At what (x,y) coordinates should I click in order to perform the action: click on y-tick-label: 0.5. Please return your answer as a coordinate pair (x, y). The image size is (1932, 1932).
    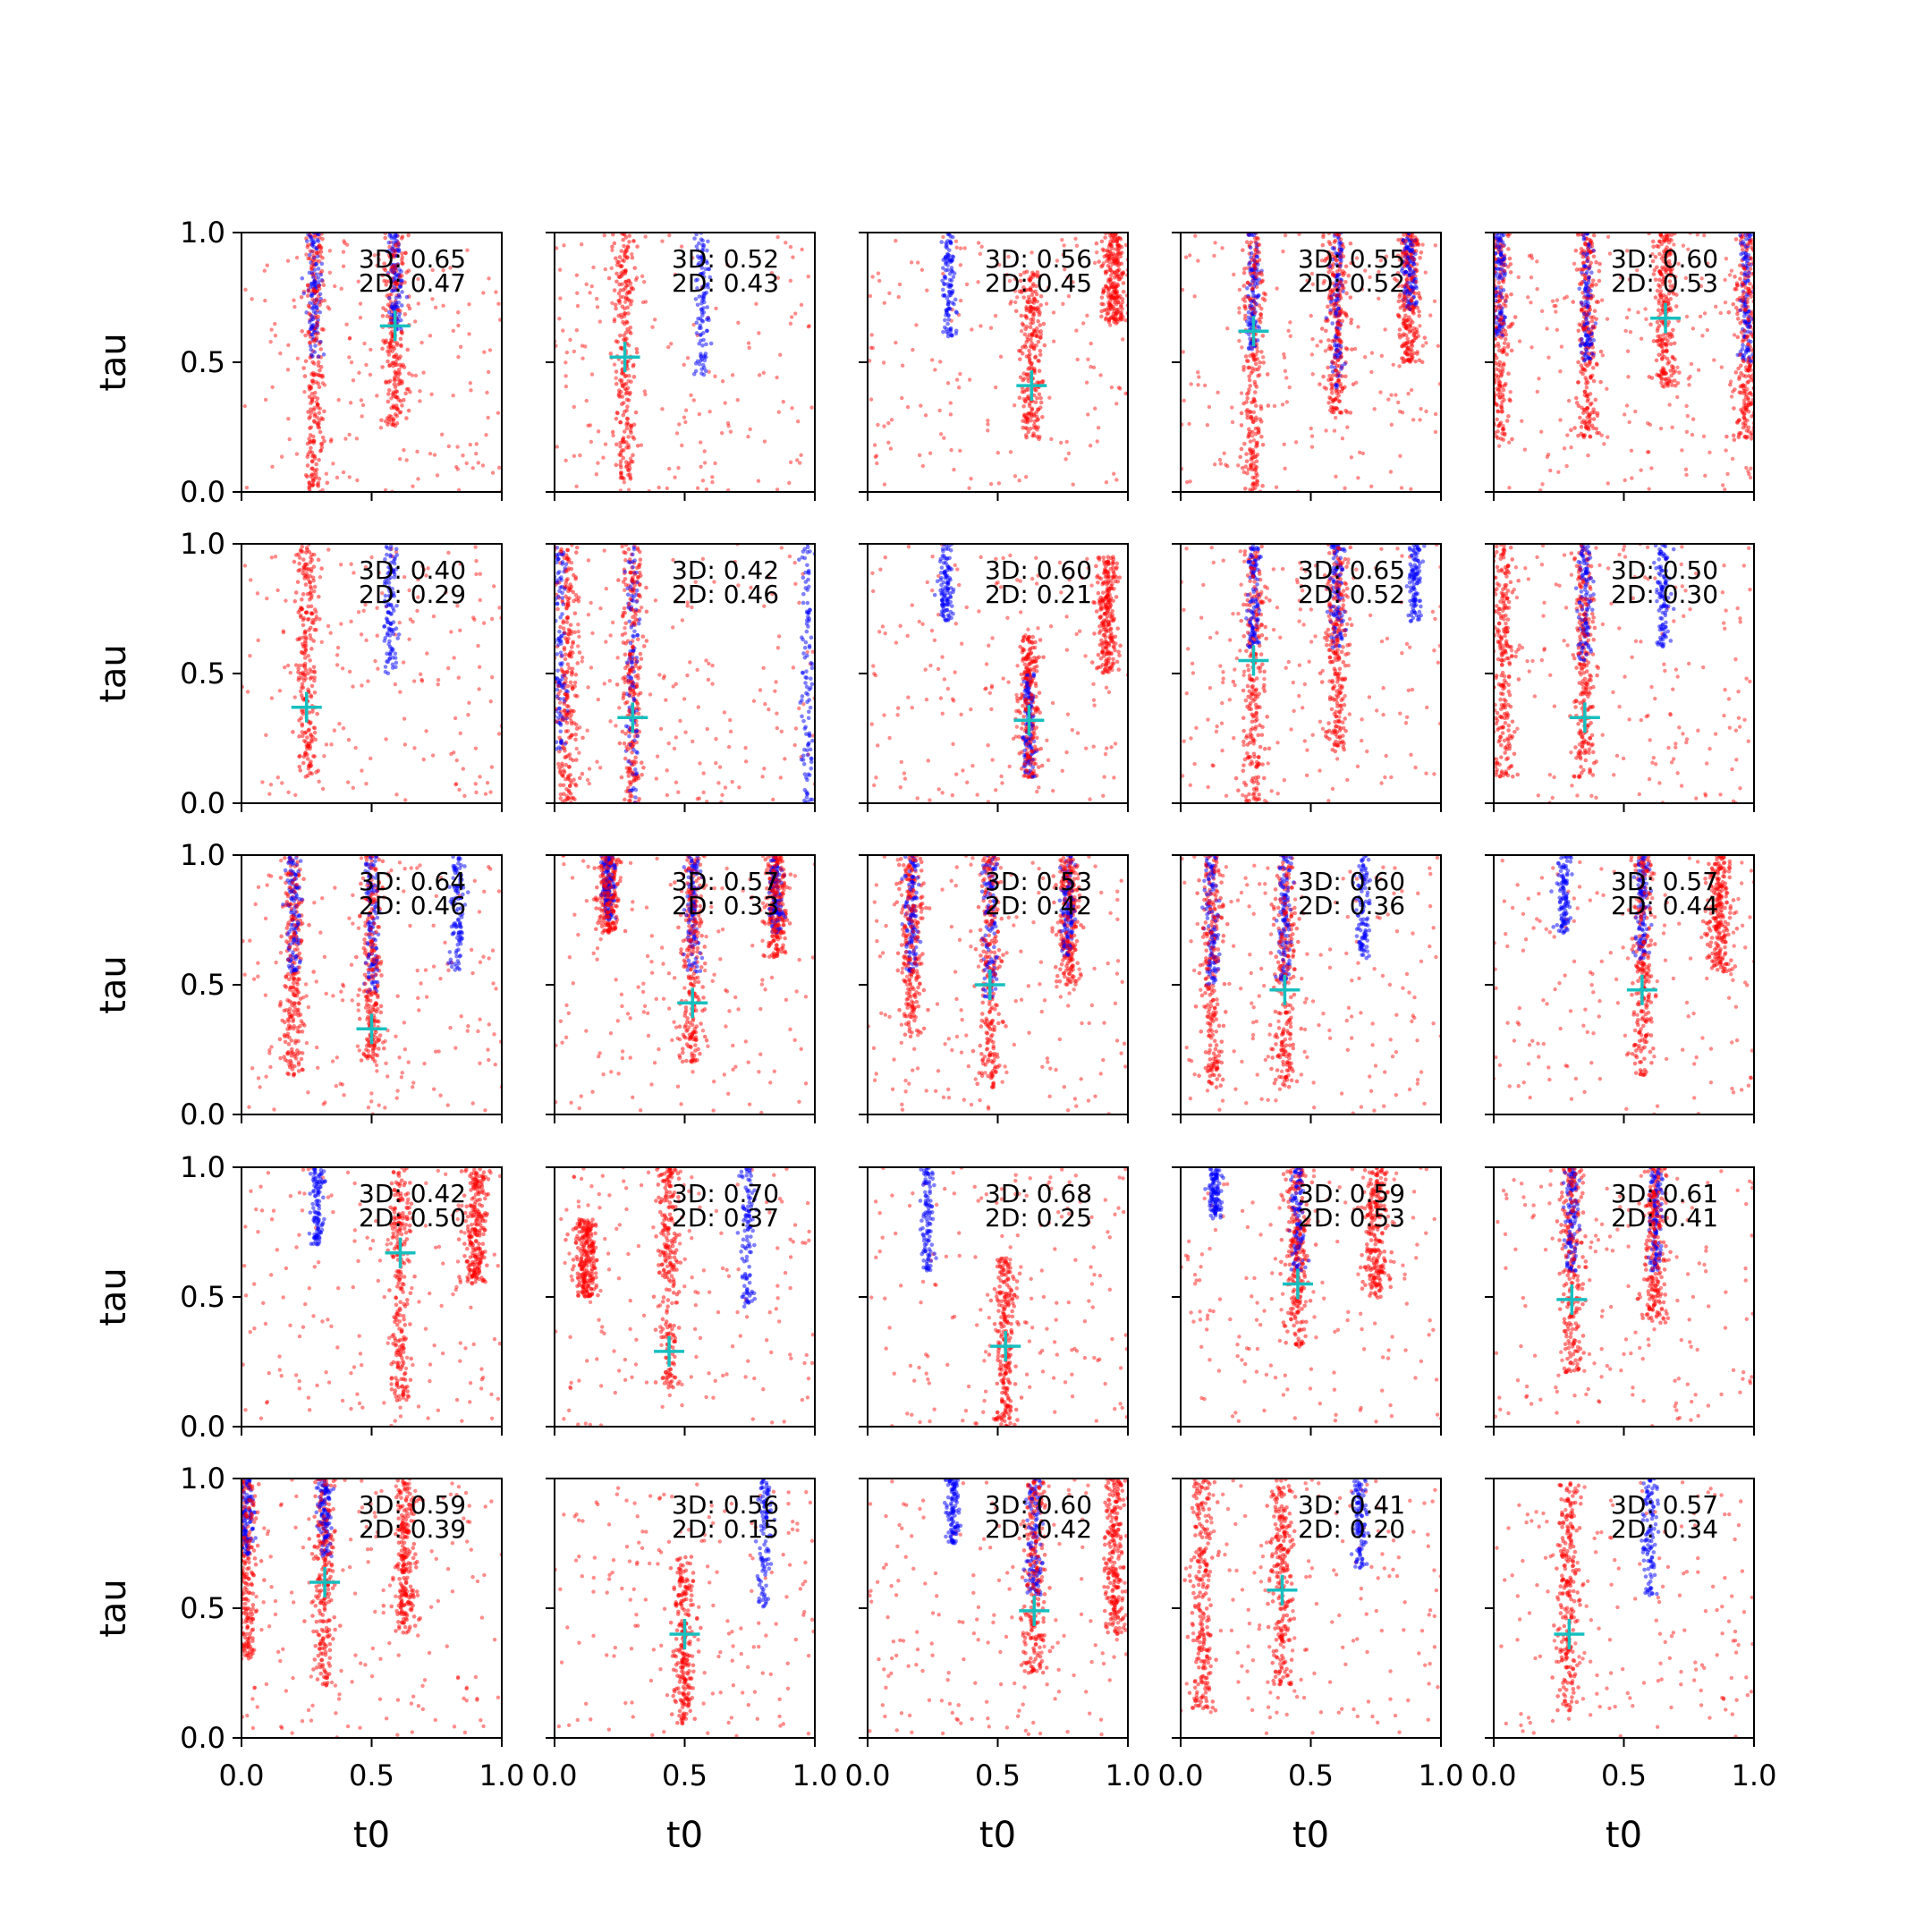
    Looking at the image, I should click on (202, 362).